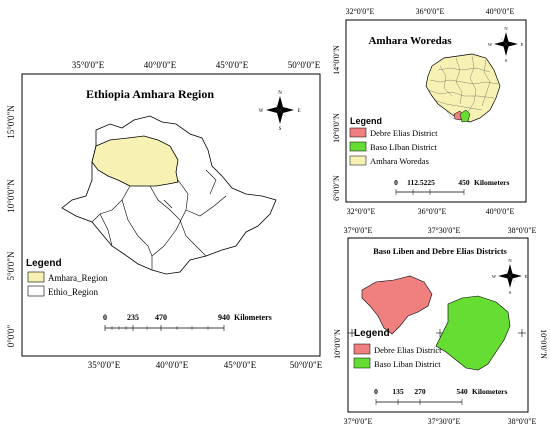 The width and height of the screenshot is (550, 432). I want to click on amhara-region, so click(135, 161).